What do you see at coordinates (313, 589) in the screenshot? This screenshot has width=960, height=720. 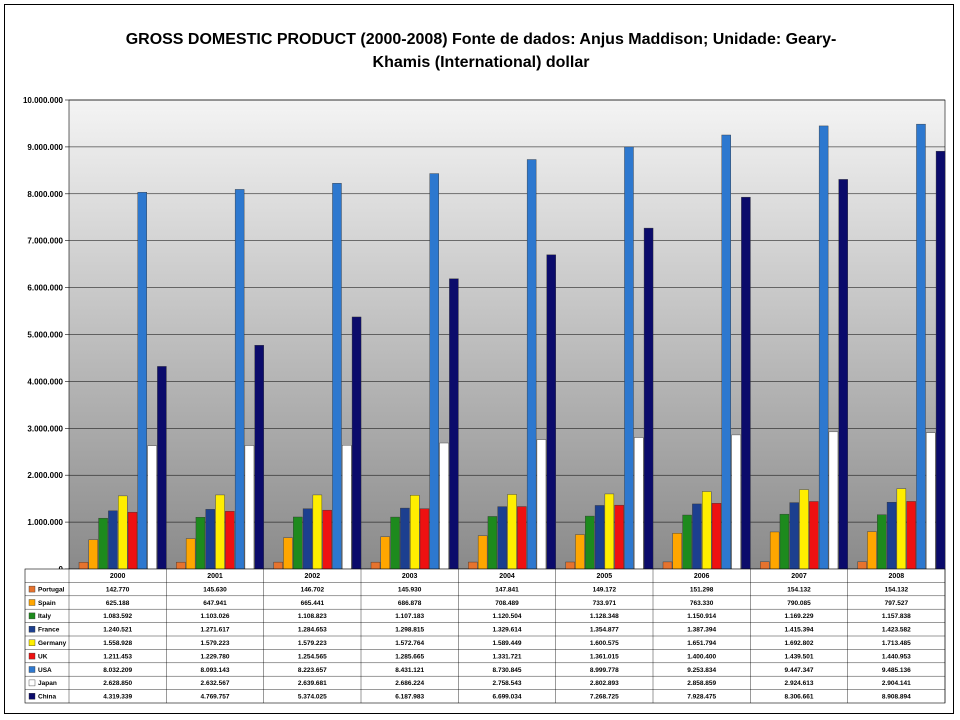 I see `table-cell: 146.702` at bounding box center [313, 589].